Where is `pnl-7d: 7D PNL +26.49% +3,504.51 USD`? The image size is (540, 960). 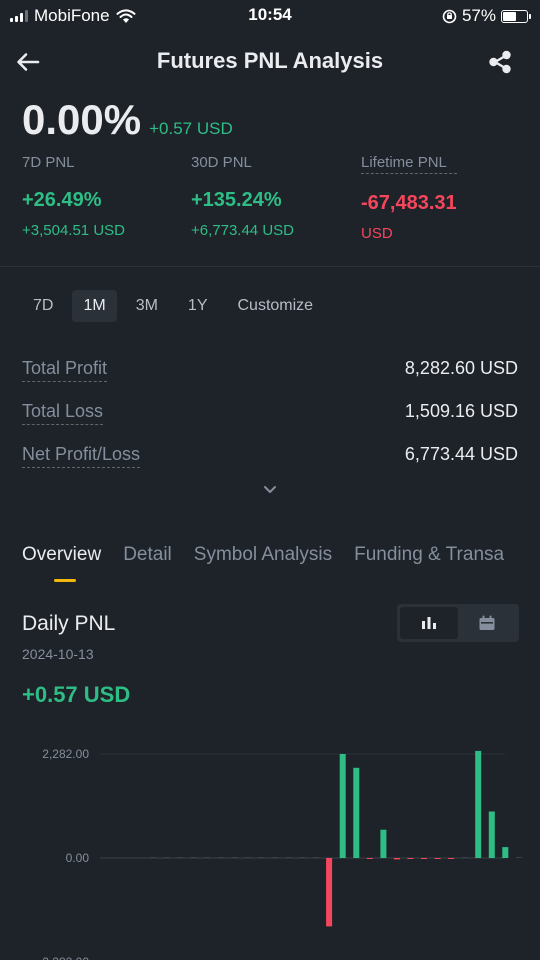
pnl-7d: 7D PNL +26.49% +3,504.51 USD is located at coordinates (73, 196).